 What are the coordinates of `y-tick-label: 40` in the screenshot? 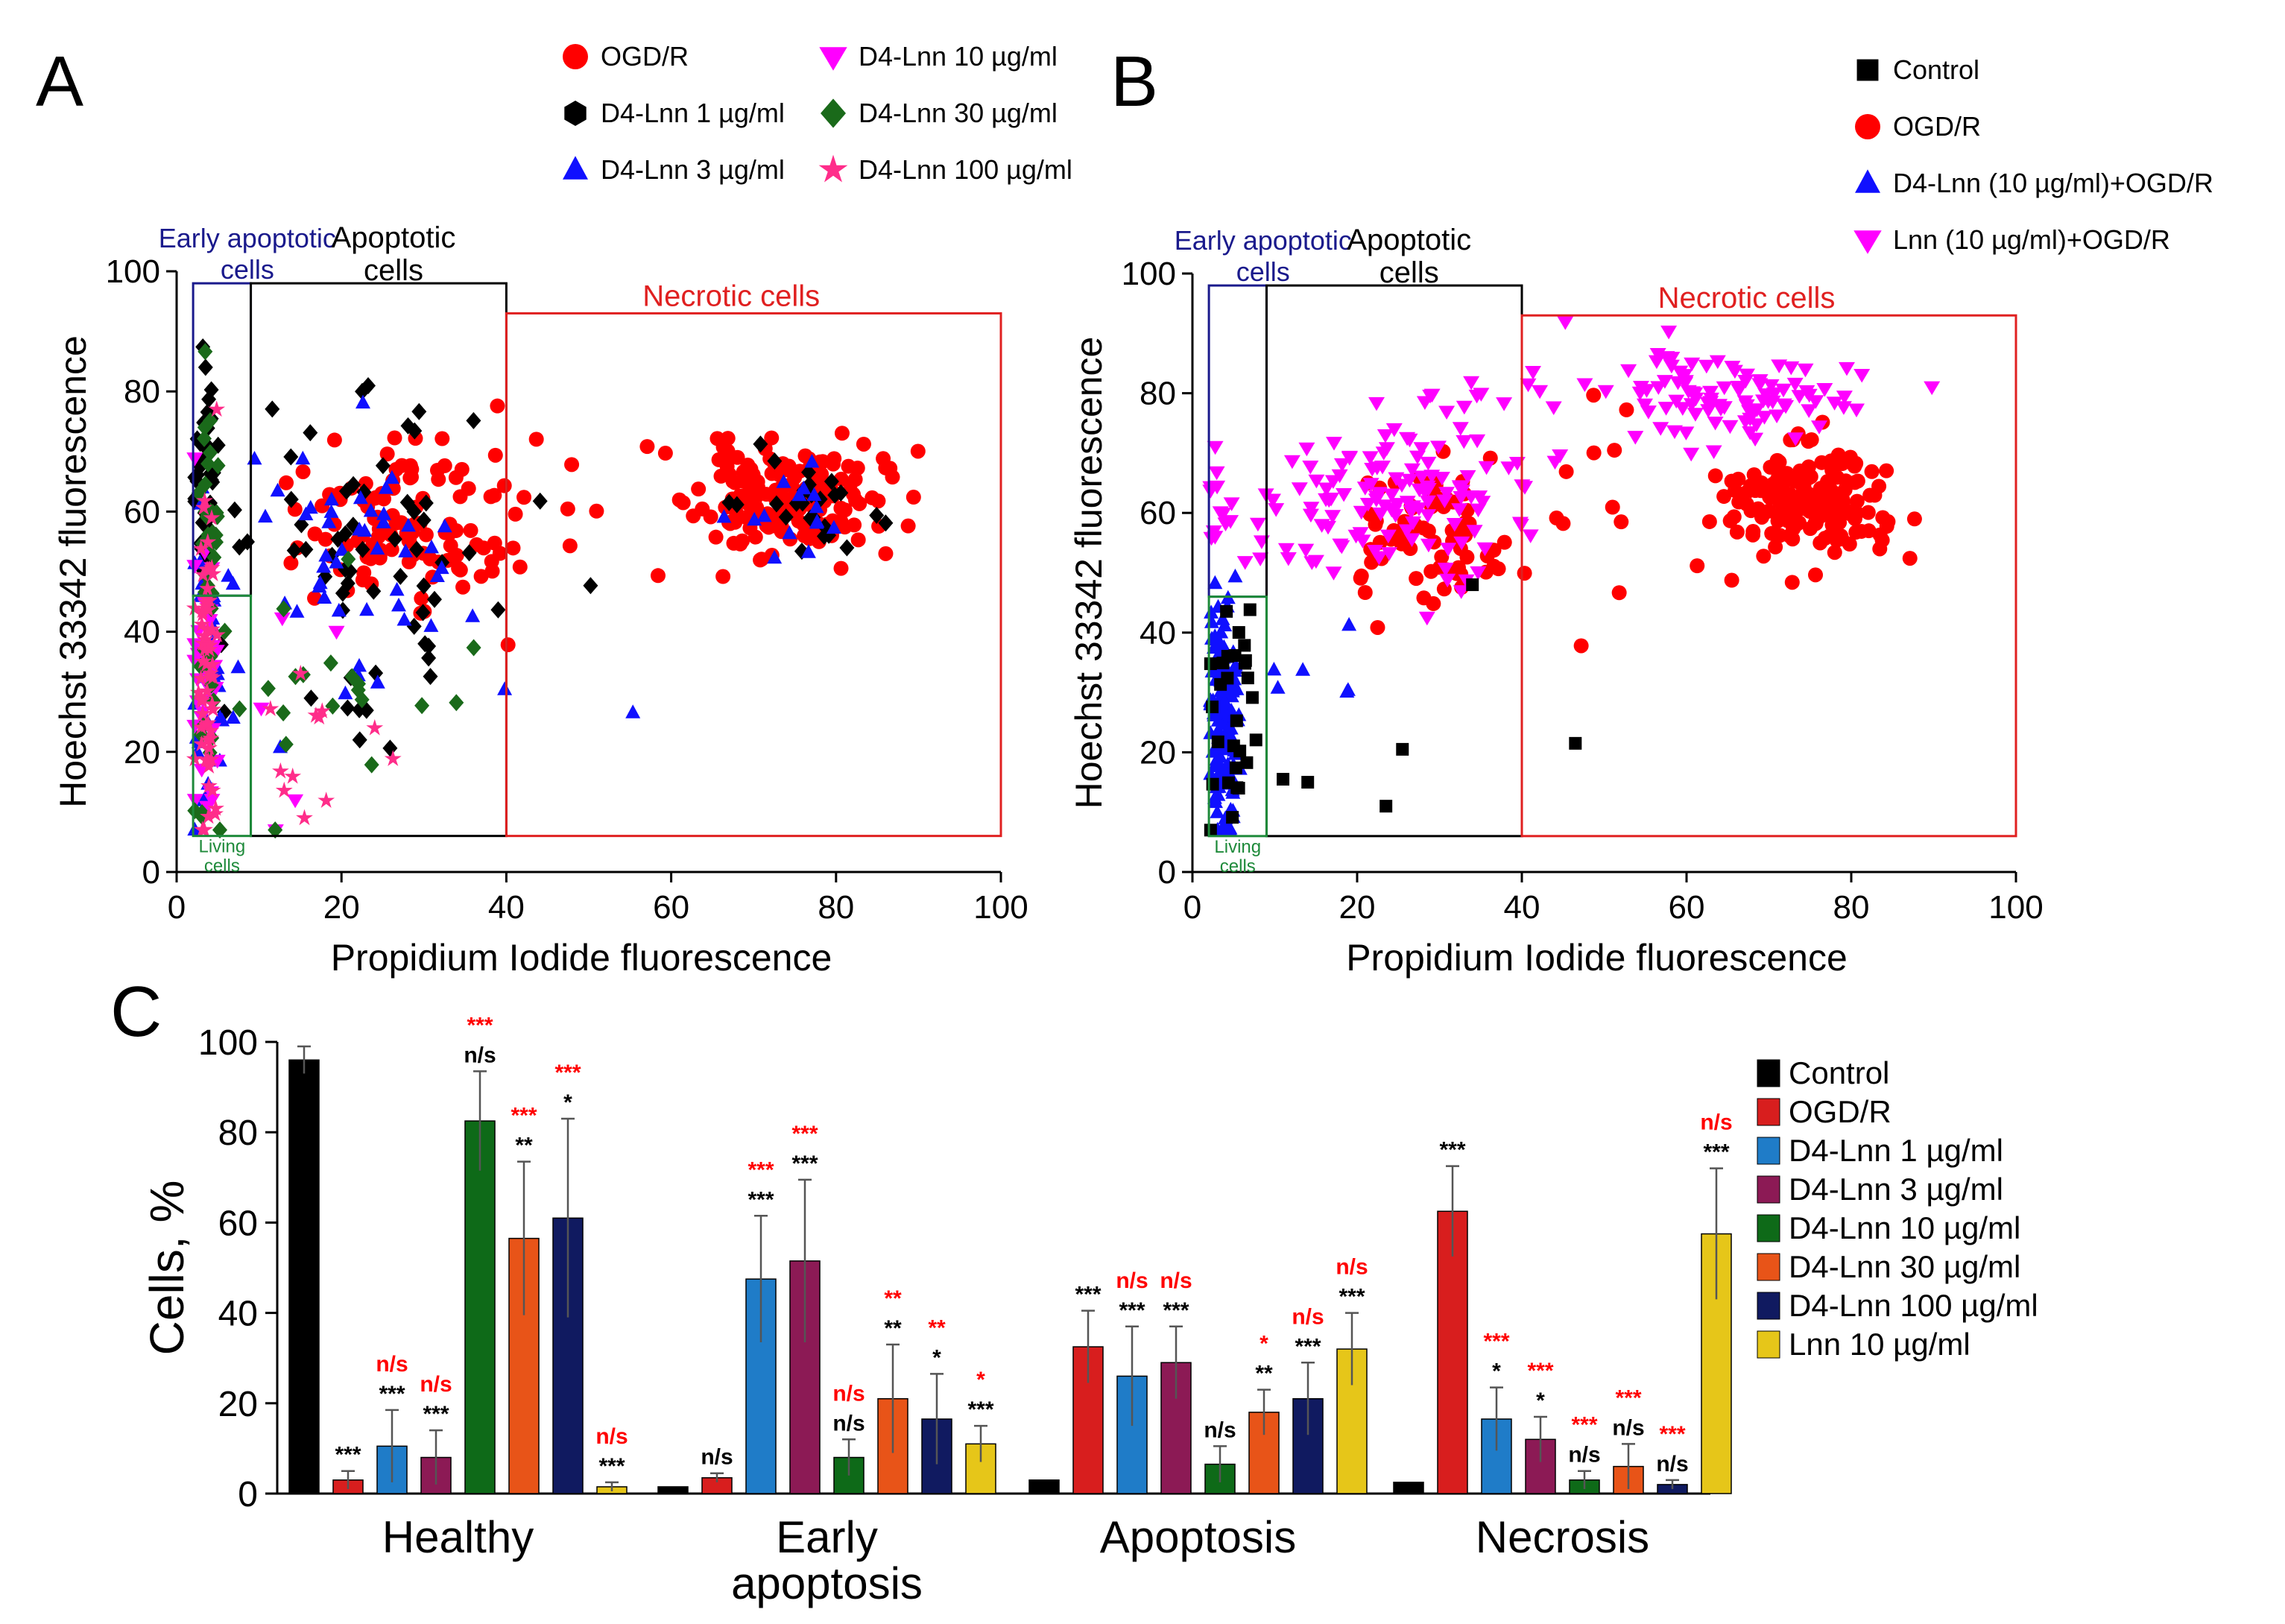 It's located at (1158, 633).